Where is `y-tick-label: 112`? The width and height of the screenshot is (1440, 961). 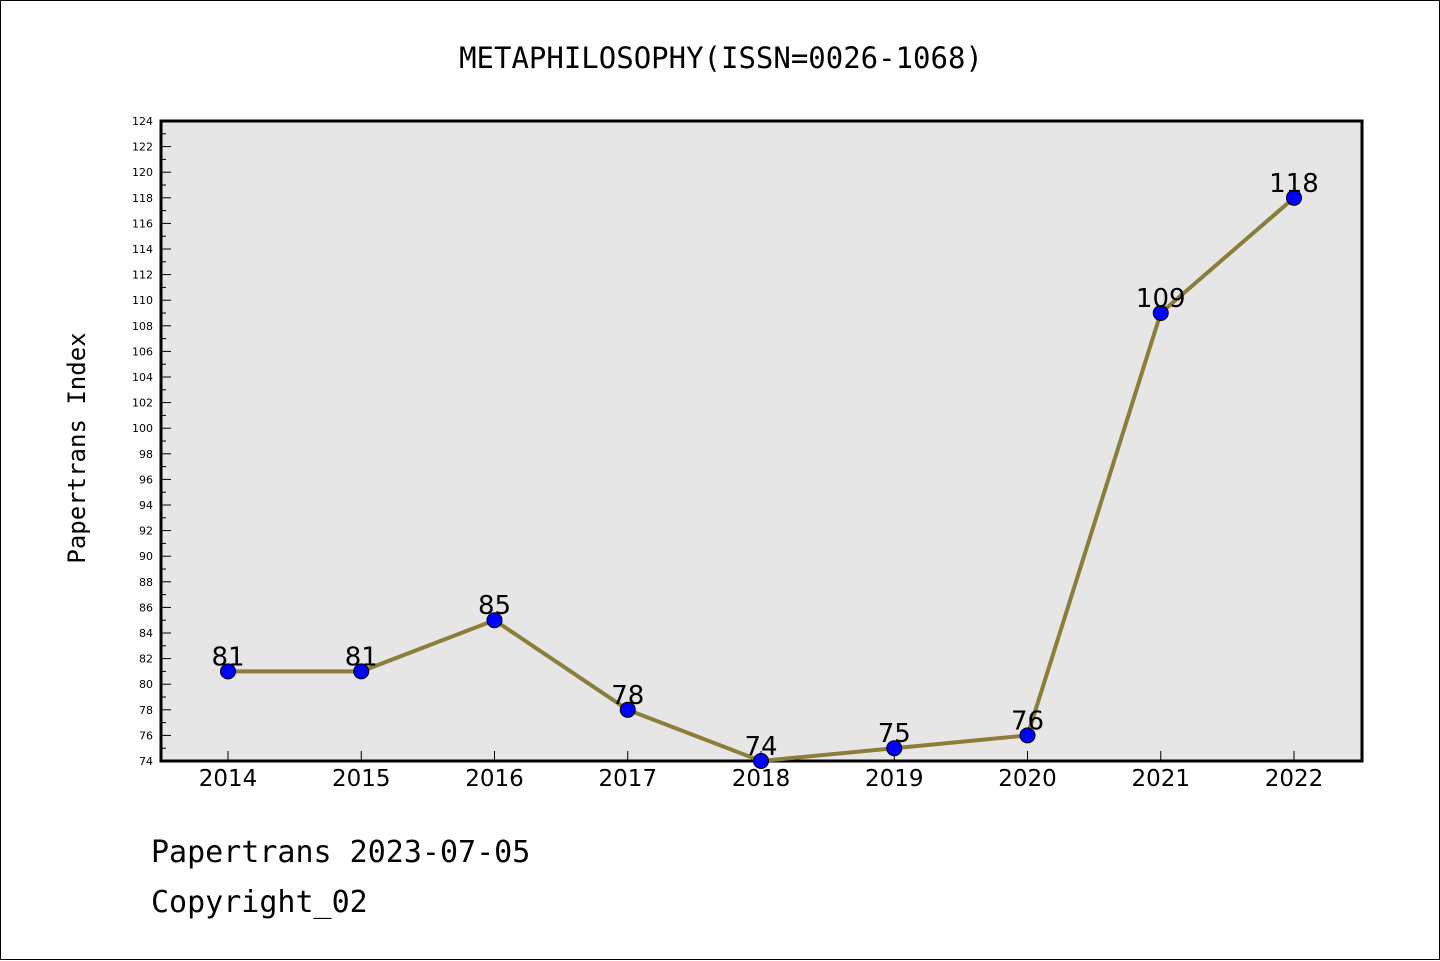 y-tick-label: 112 is located at coordinates (142, 275).